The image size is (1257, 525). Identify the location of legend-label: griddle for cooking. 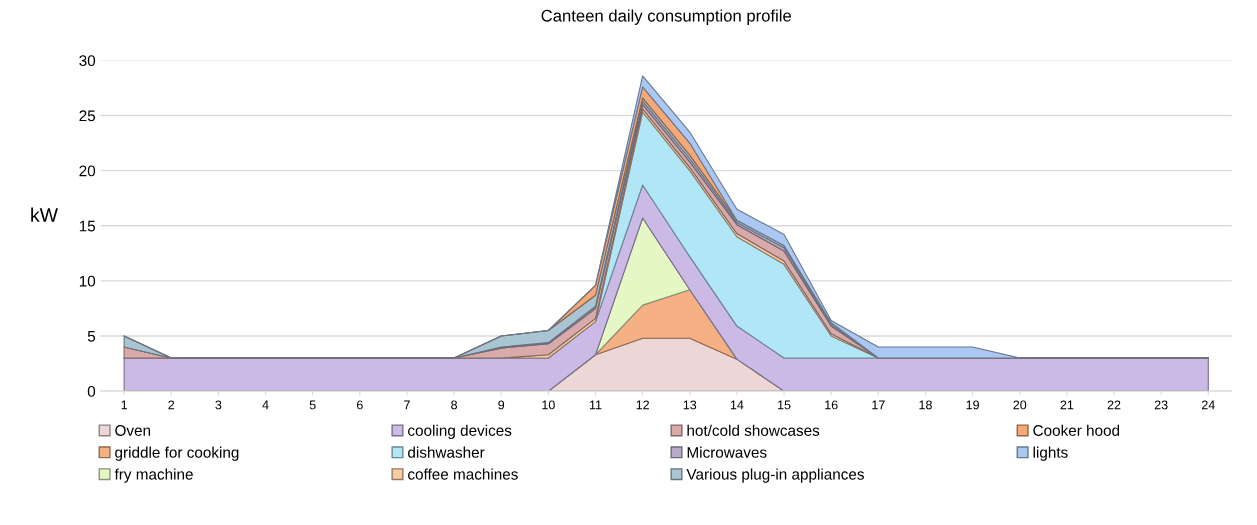
(177, 453).